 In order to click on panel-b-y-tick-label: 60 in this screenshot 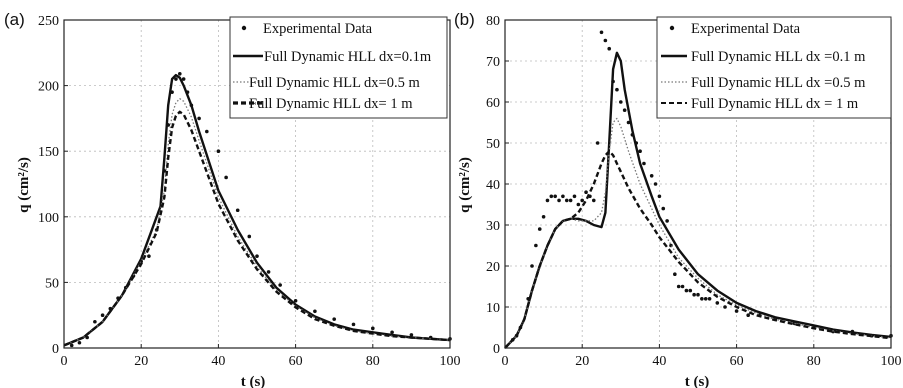, I will do `click(493, 103)`.